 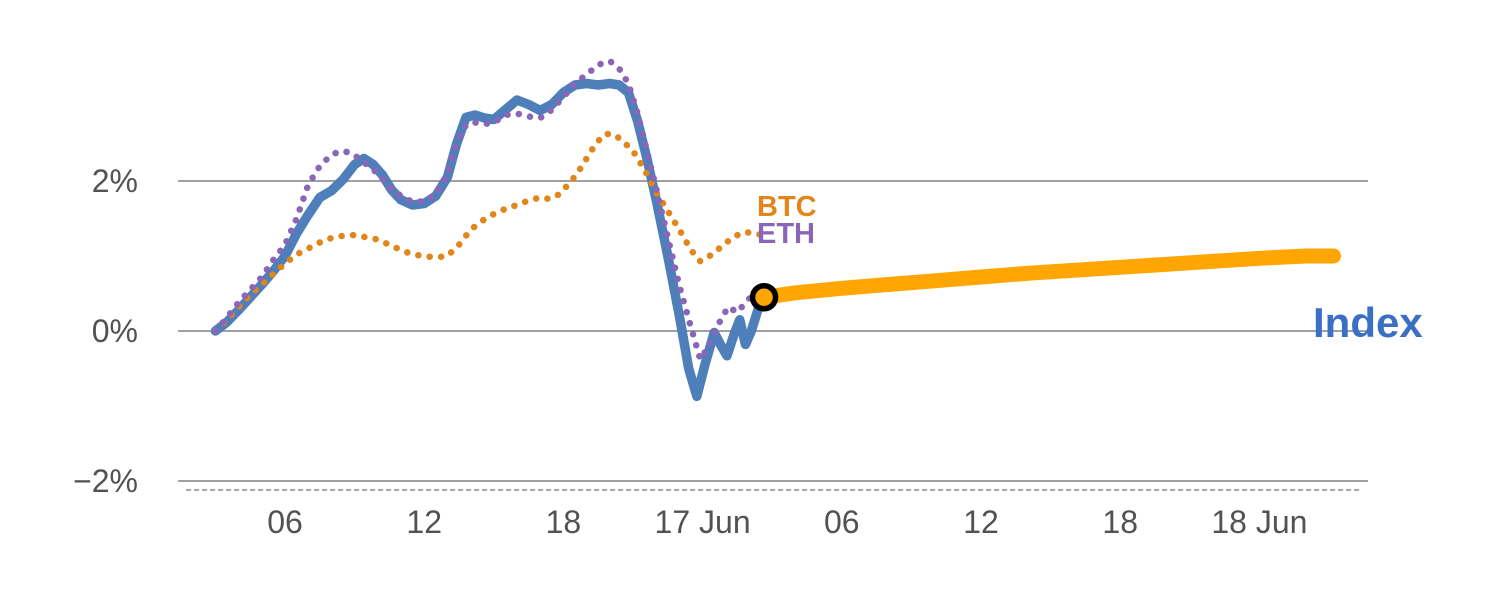 I want to click on y-tick-label: 0%, so click(x=115, y=331).